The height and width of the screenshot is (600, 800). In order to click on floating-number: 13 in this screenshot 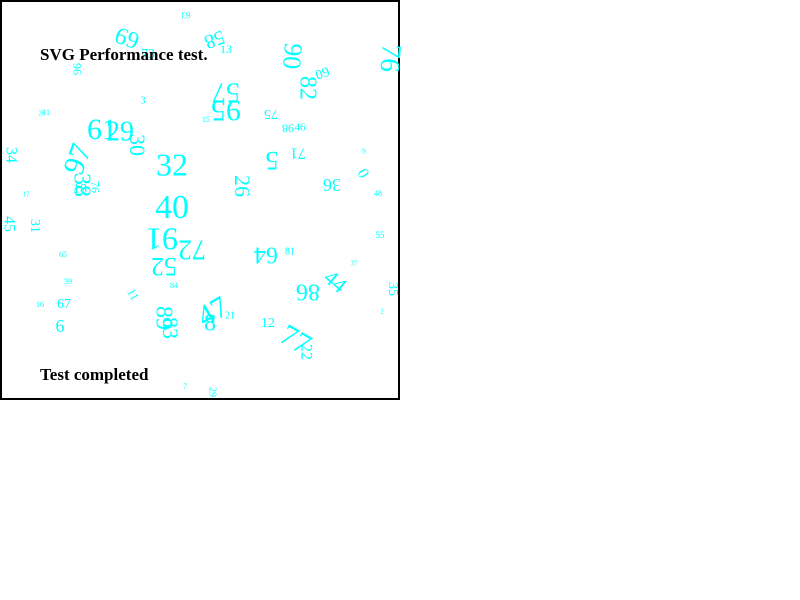, I will do `click(226, 49)`.